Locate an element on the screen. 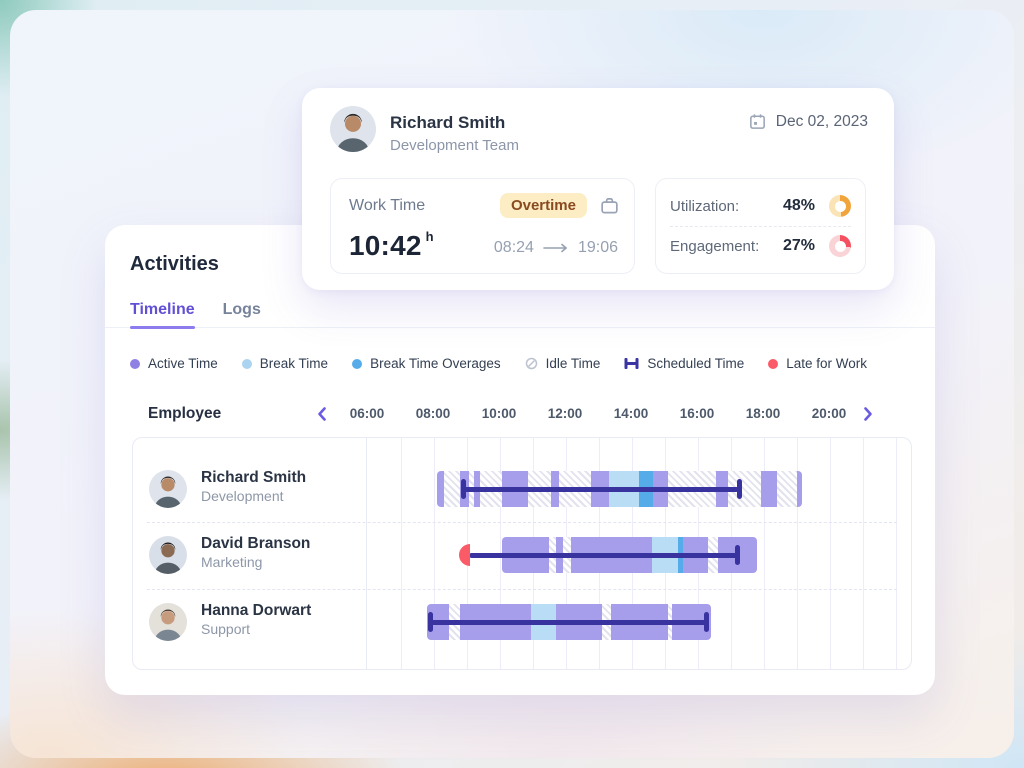  scroll-right-button is located at coordinates (868, 414).